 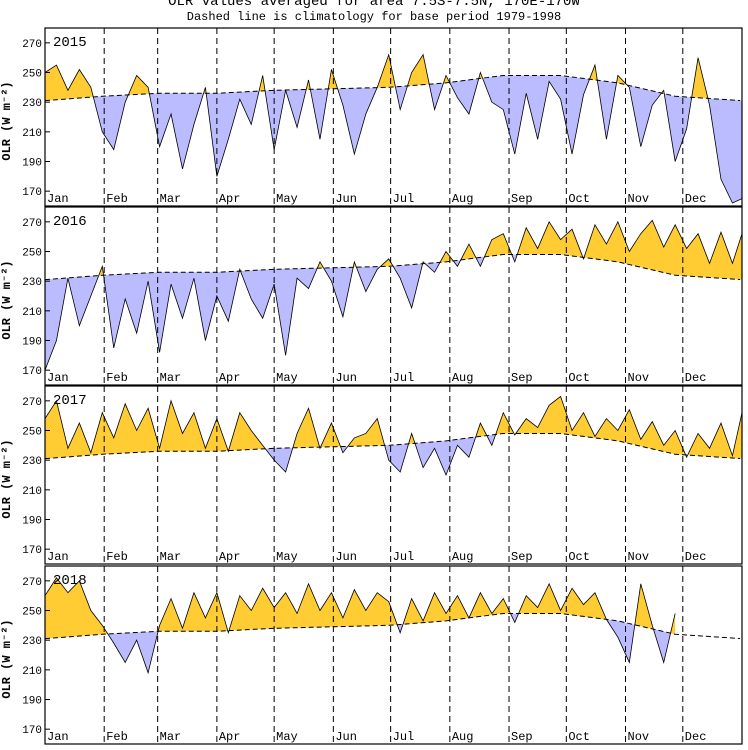 What do you see at coordinates (70, 222) in the screenshot?
I see `year-label-2016: 2016` at bounding box center [70, 222].